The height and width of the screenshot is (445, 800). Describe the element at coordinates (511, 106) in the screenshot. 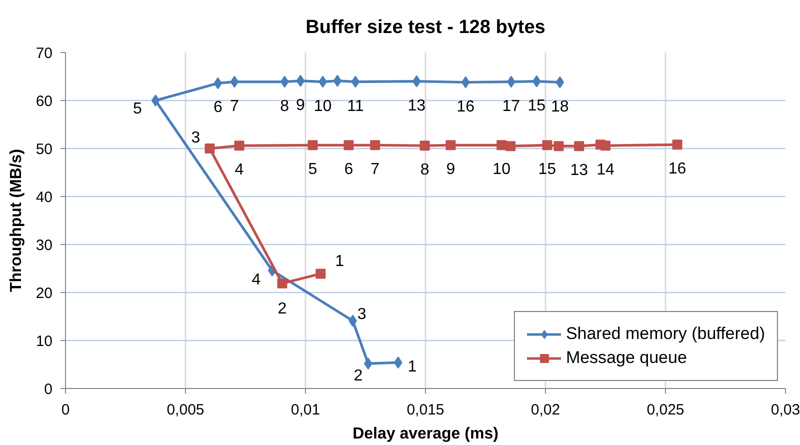

I see `annotation: 17` at that location.